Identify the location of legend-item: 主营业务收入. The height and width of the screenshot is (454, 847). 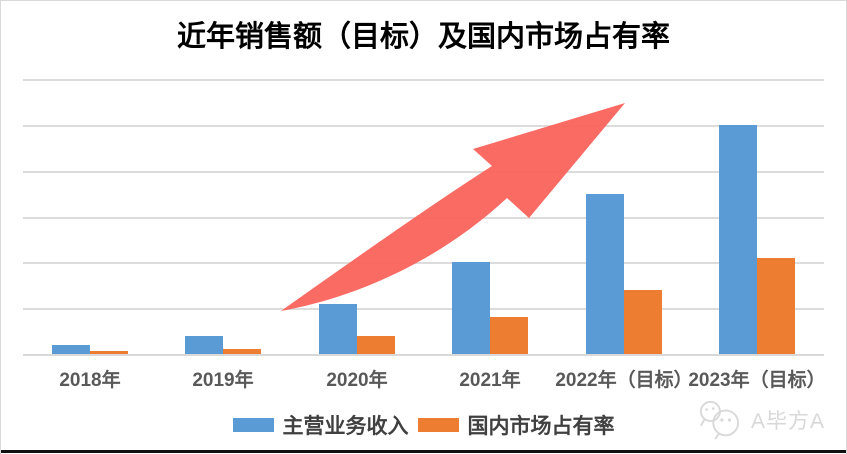
(320, 425).